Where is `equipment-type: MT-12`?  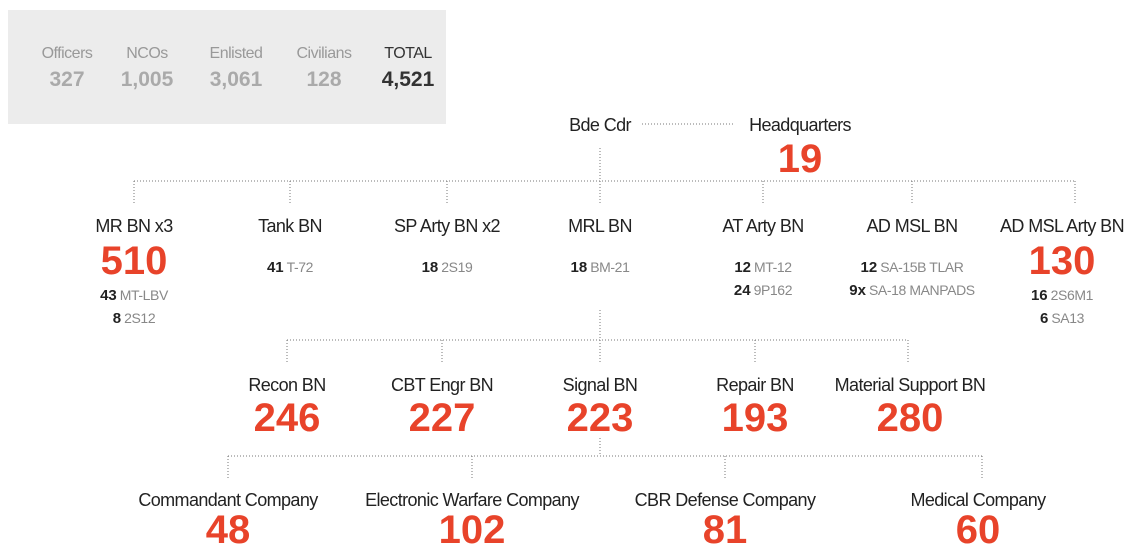 equipment-type: MT-12 is located at coordinates (773, 267).